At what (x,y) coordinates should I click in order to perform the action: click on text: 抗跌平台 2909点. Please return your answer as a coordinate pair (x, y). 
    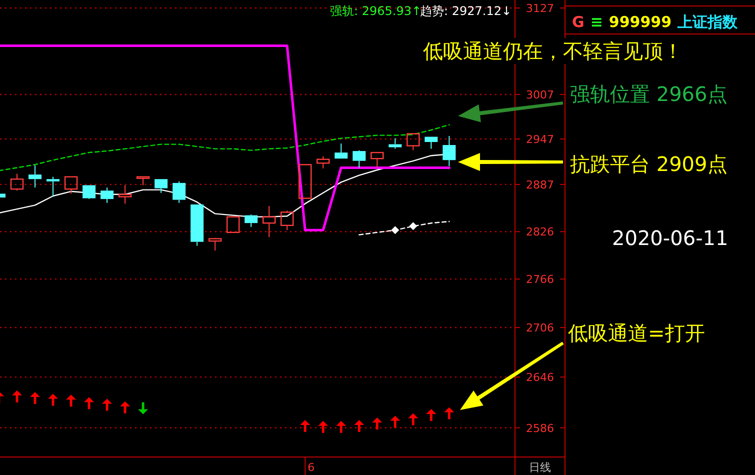
    Looking at the image, I should click on (649, 164).